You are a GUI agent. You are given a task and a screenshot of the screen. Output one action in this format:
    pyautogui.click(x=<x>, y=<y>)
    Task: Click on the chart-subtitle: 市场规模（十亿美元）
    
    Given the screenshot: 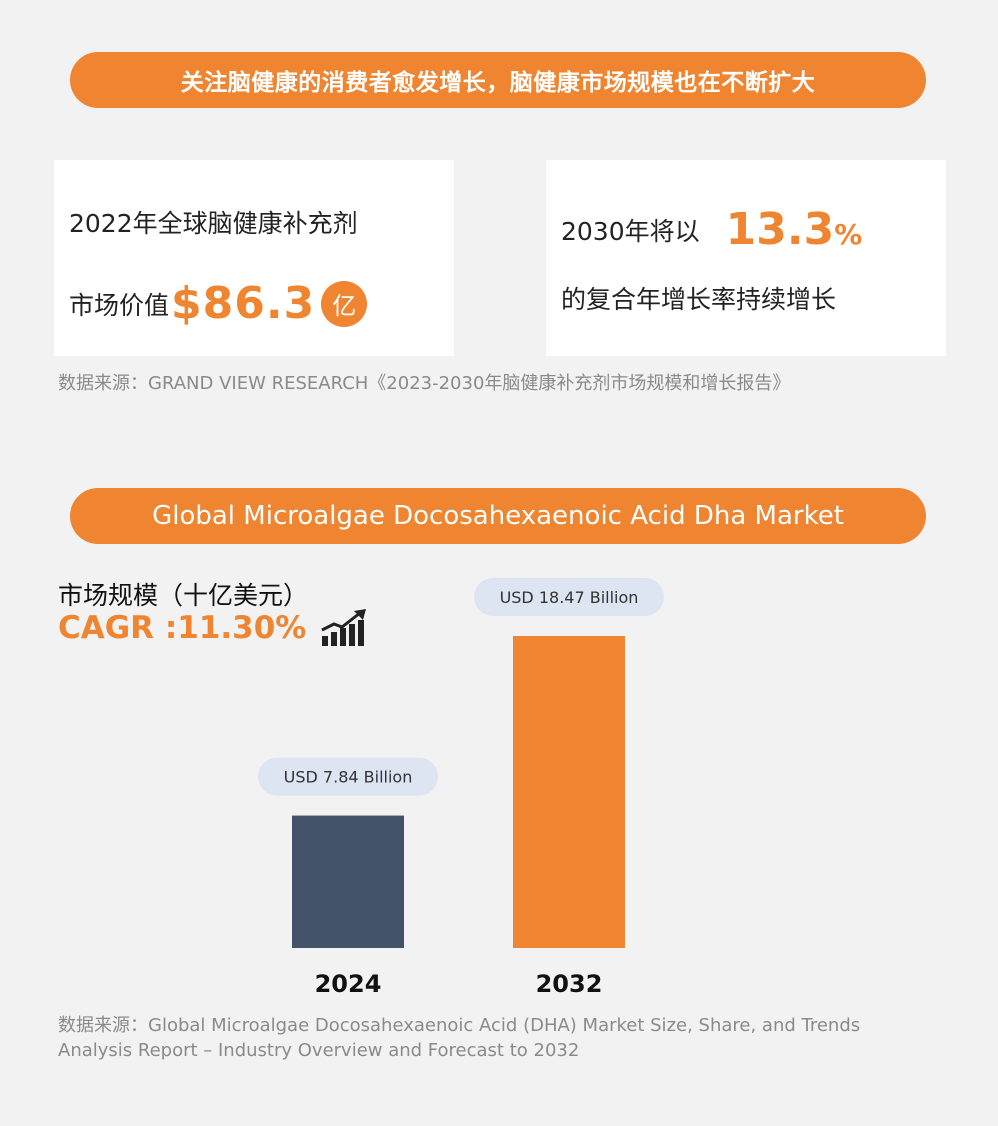 What is the action you would take?
    pyautogui.click(x=183, y=595)
    